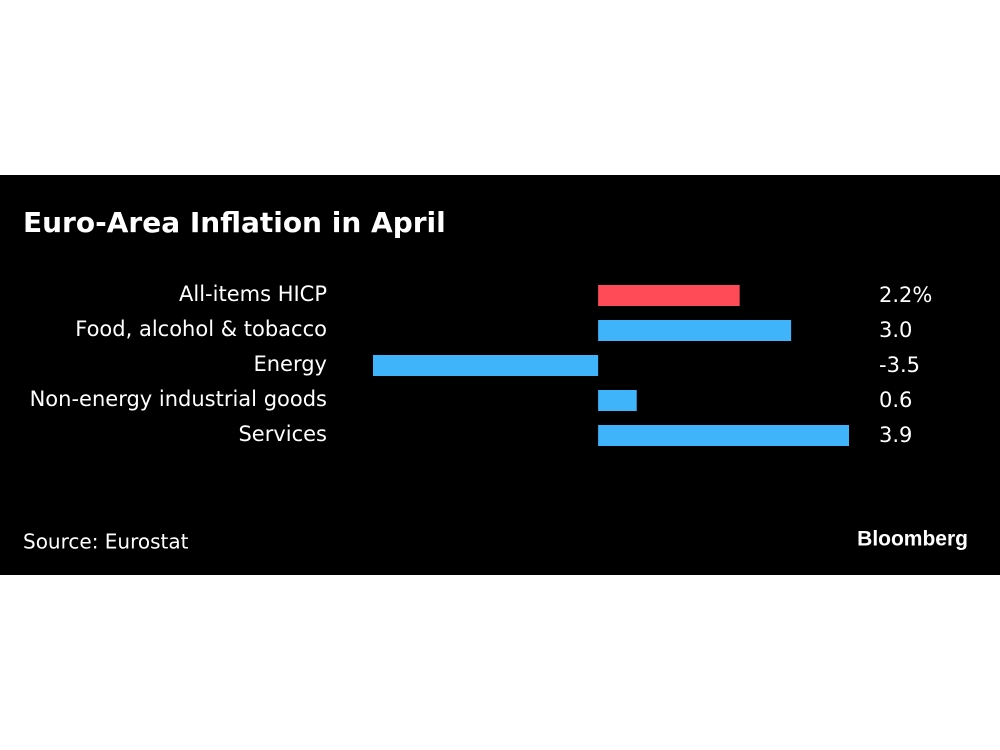 The width and height of the screenshot is (1000, 750). I want to click on value-label: 3.9, so click(895, 435).